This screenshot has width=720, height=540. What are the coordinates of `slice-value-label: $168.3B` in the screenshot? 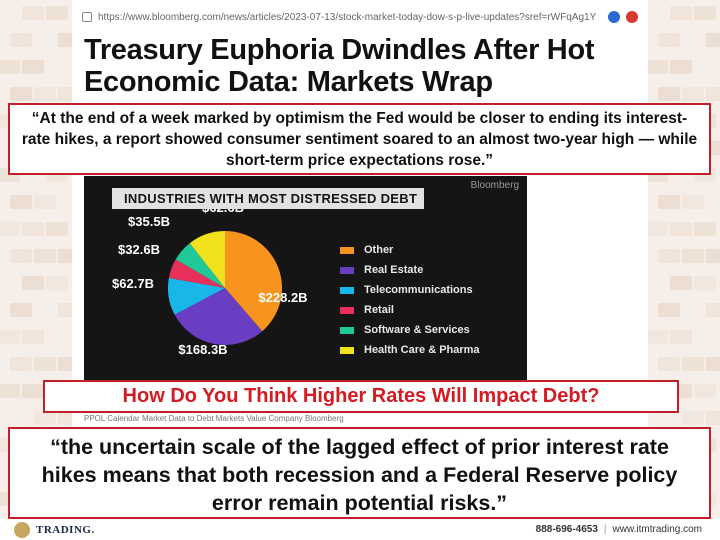 It's located at (202, 349).